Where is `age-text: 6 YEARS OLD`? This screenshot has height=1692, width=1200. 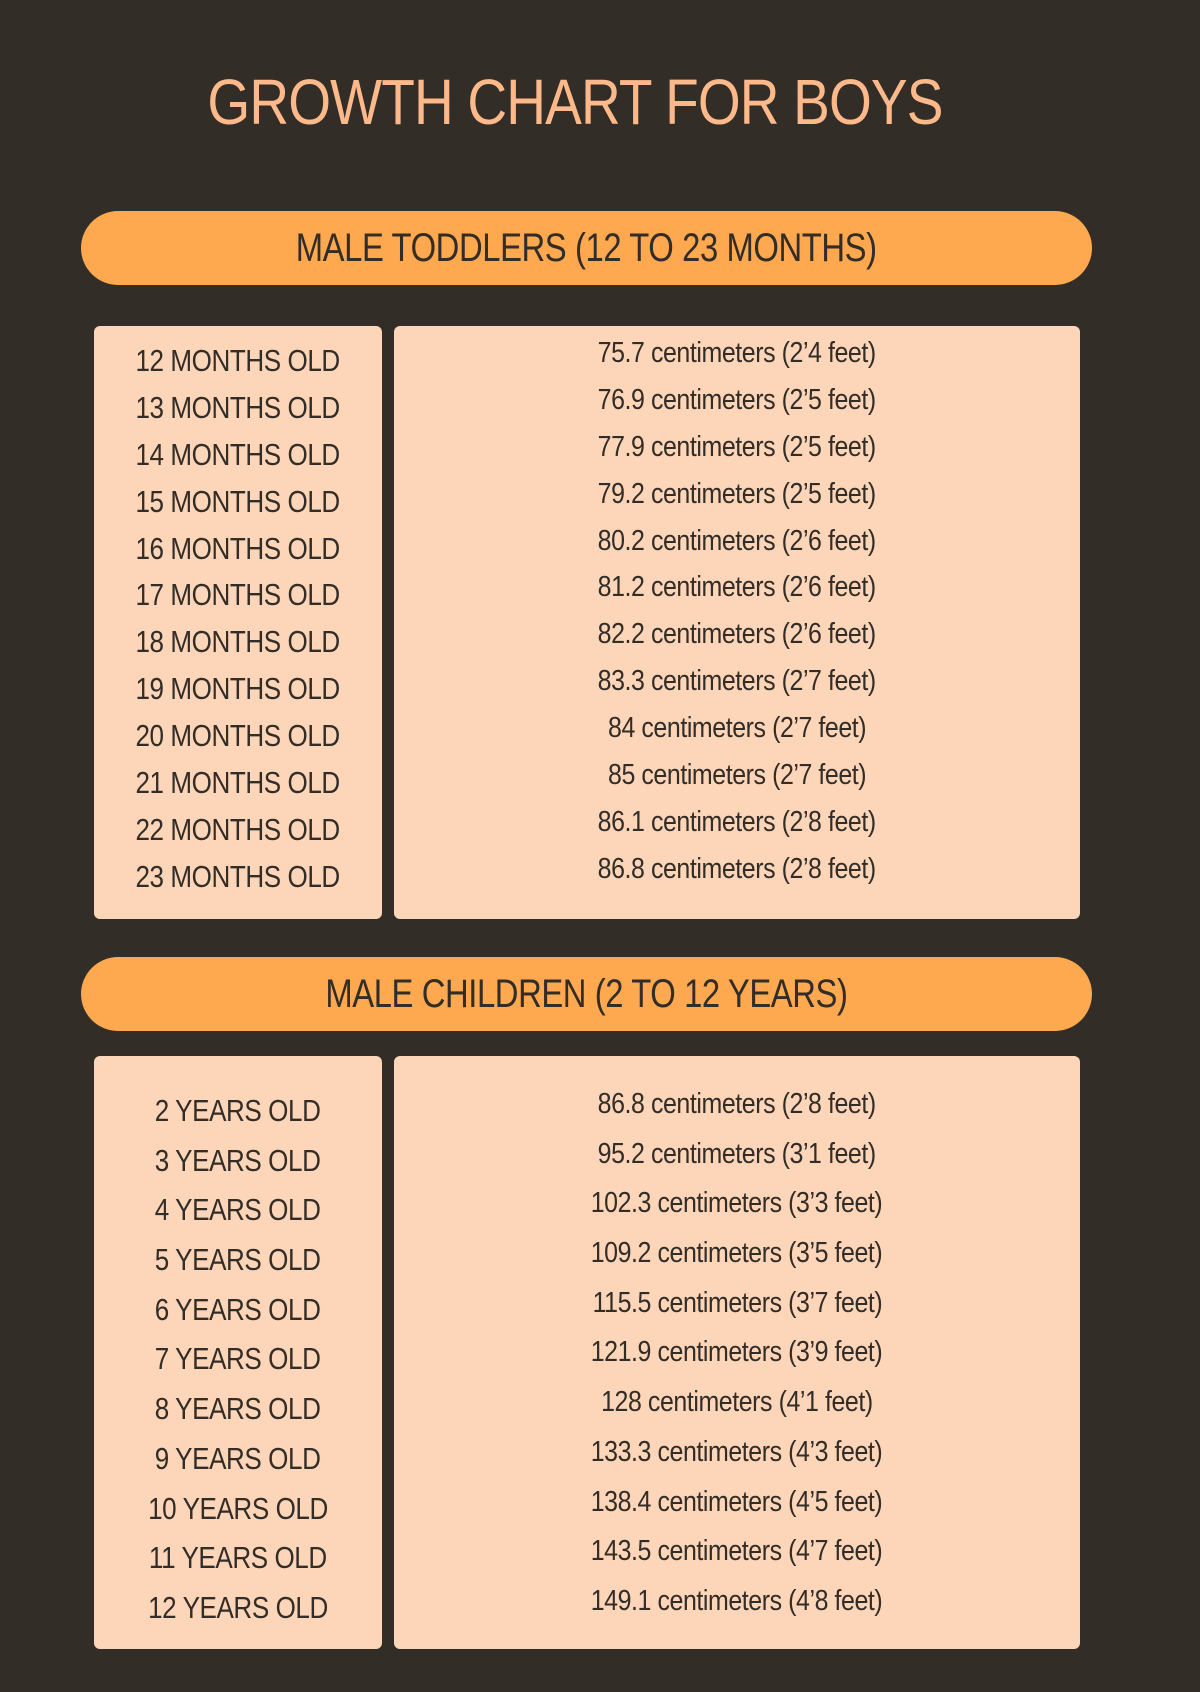 age-text: 6 YEARS OLD is located at coordinates (238, 1309).